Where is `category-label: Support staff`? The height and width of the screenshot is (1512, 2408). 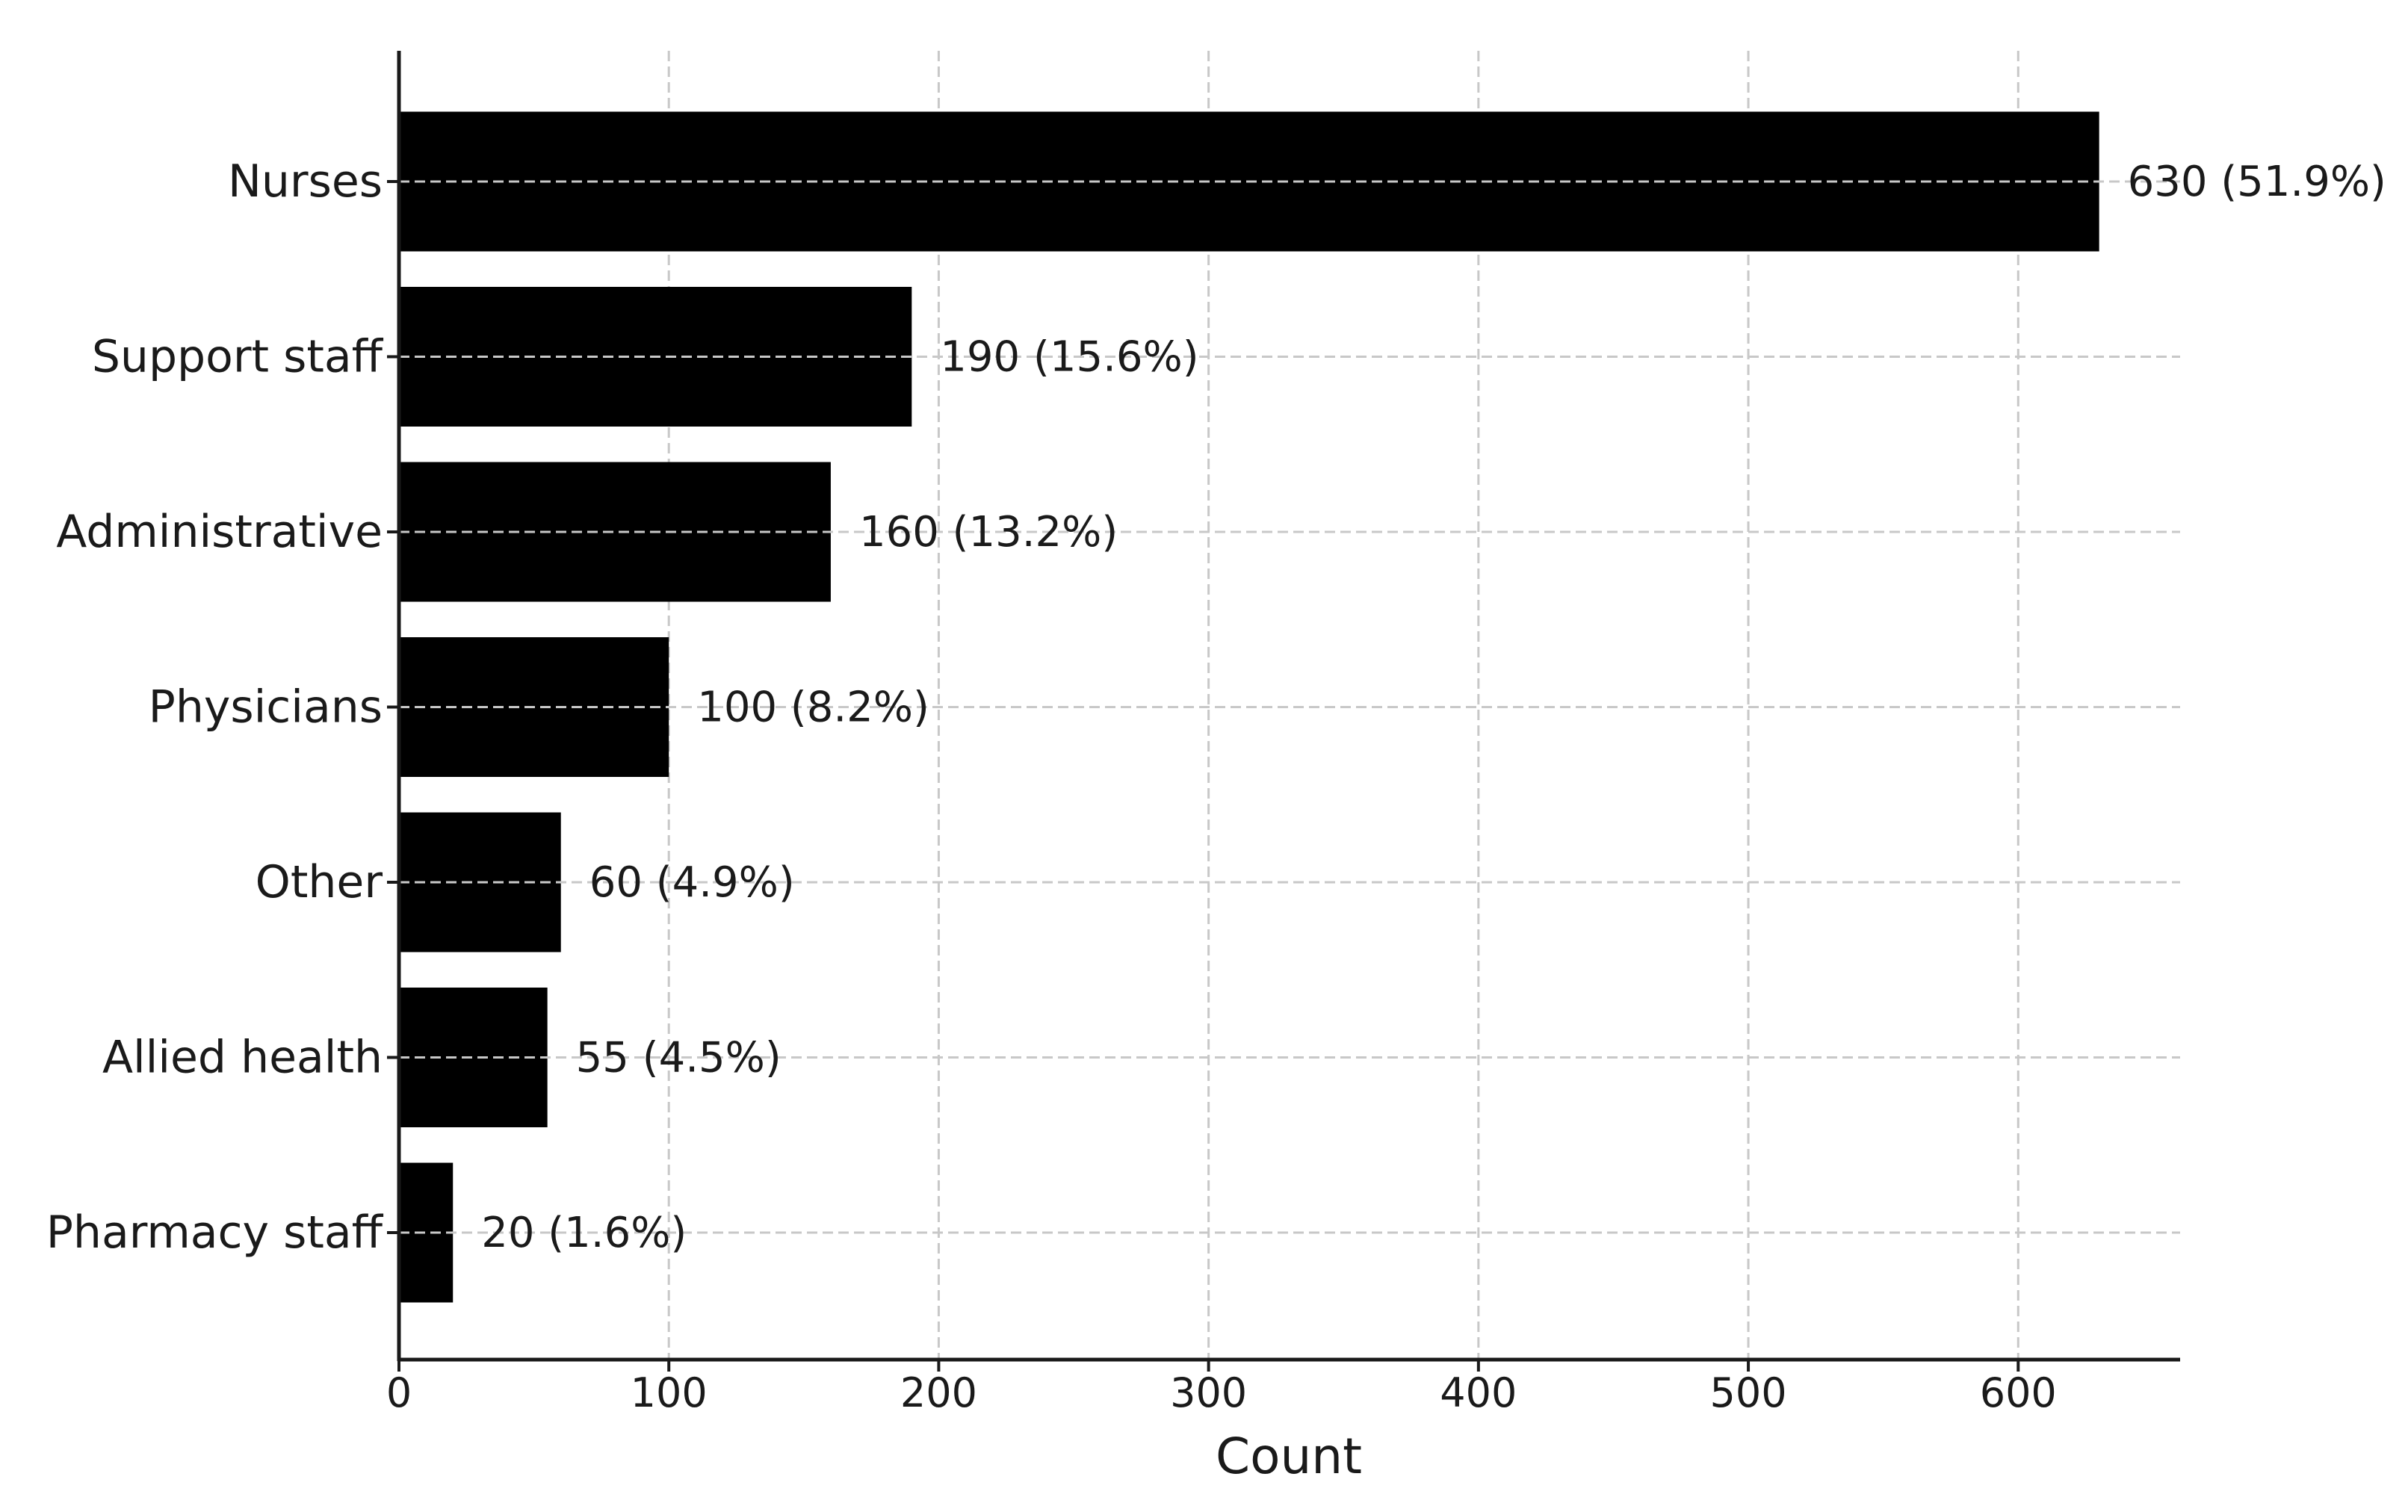
category-label: Support staff is located at coordinates (238, 357).